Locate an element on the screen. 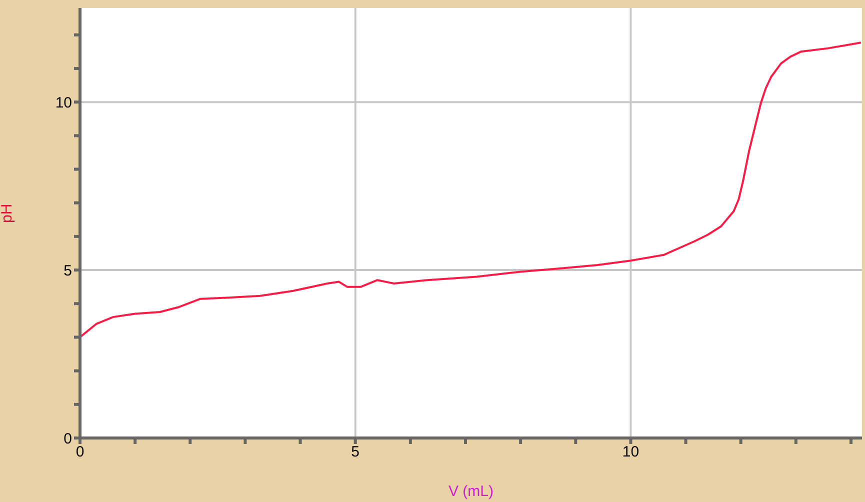  y-tick-label: 0 is located at coordinates (68, 439).